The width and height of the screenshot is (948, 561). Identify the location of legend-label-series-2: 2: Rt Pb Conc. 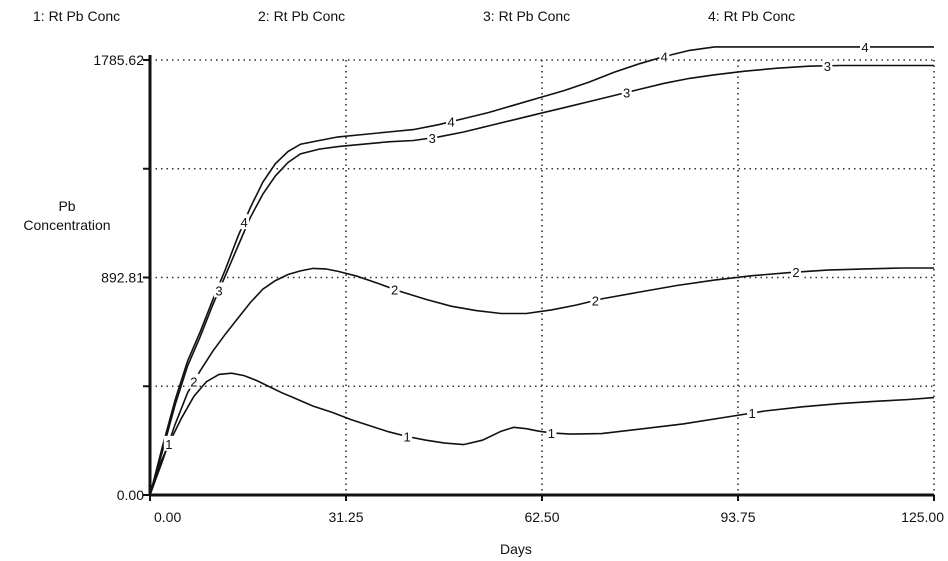
(302, 16).